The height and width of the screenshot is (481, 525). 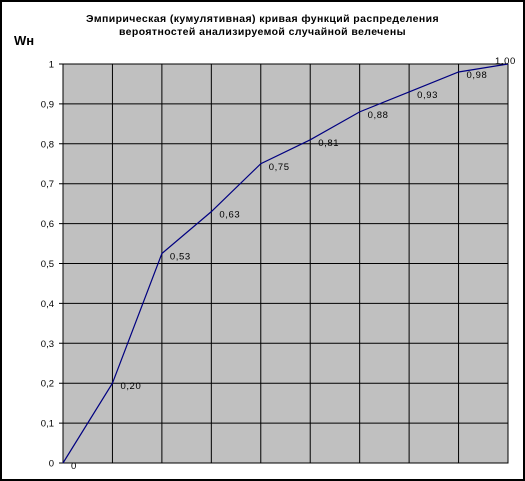 What do you see at coordinates (24, 40) in the screenshot?
I see `y-axis-label: Wн` at bounding box center [24, 40].